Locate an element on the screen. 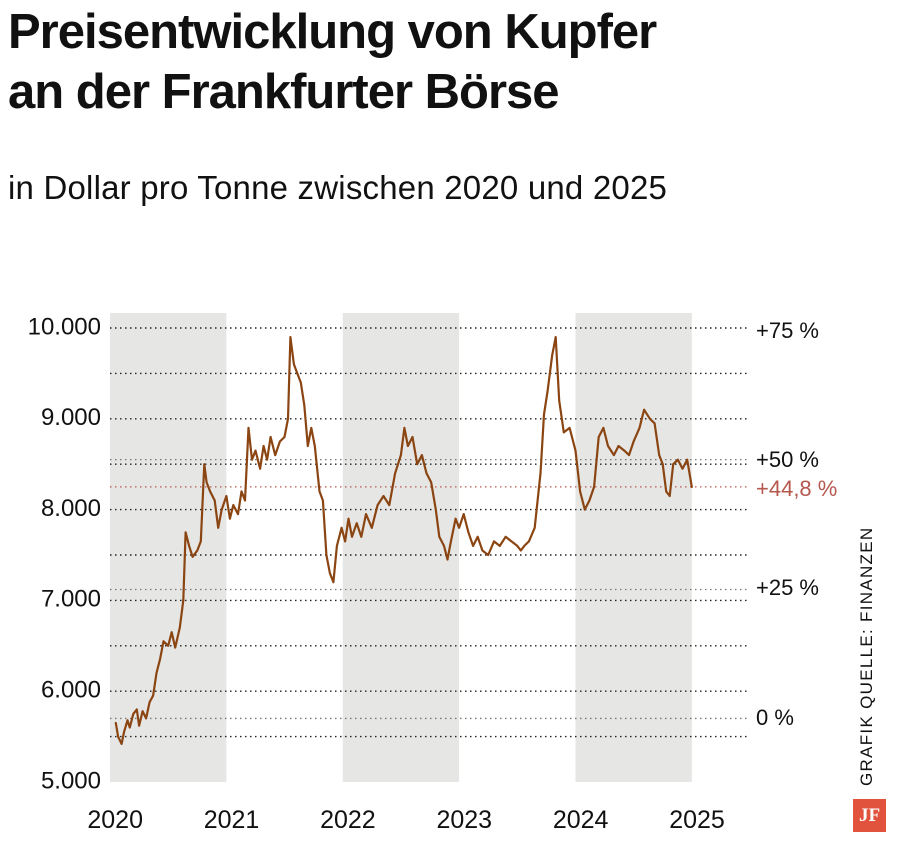  reference-label-1: +75 % is located at coordinates (787, 330).